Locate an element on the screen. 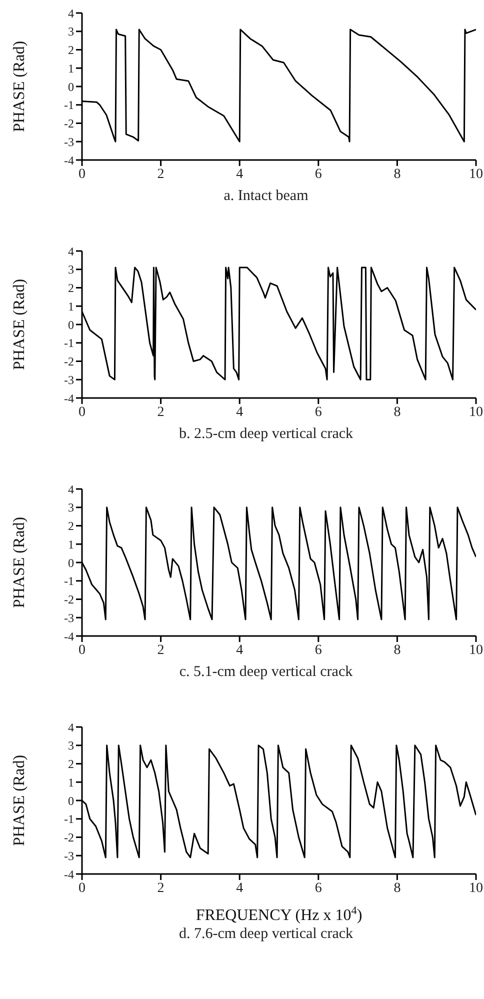  text: b. 2.5-cm deep vertical crack is located at coordinates (266, 435).